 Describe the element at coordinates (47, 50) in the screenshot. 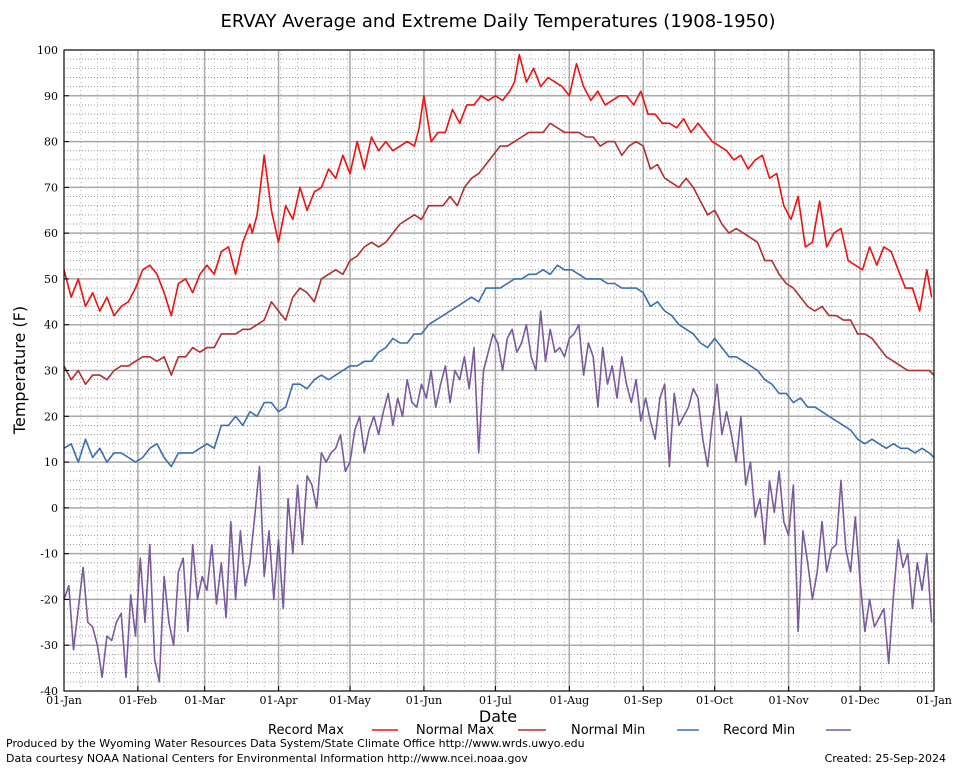

I see `y-tick-label: 100` at that location.